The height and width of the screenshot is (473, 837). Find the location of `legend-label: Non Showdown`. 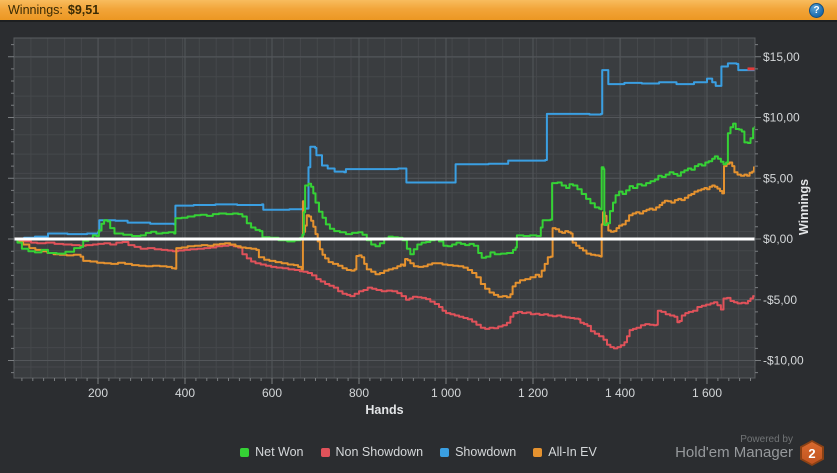

legend-label: Non Showdown is located at coordinates (379, 452).